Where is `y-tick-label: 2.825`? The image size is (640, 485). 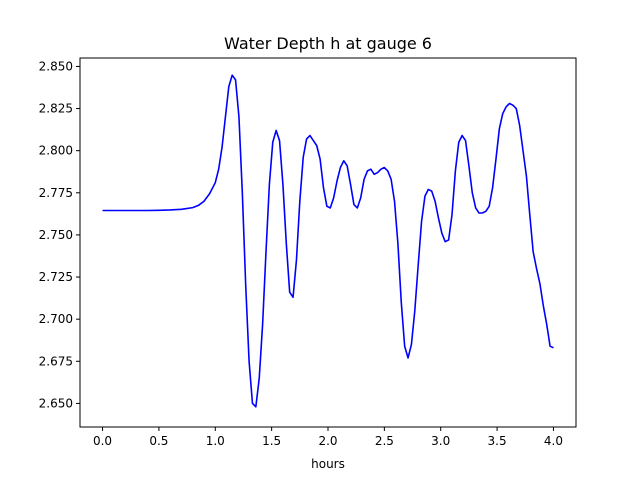 y-tick-label: 2.825 is located at coordinates (56, 109).